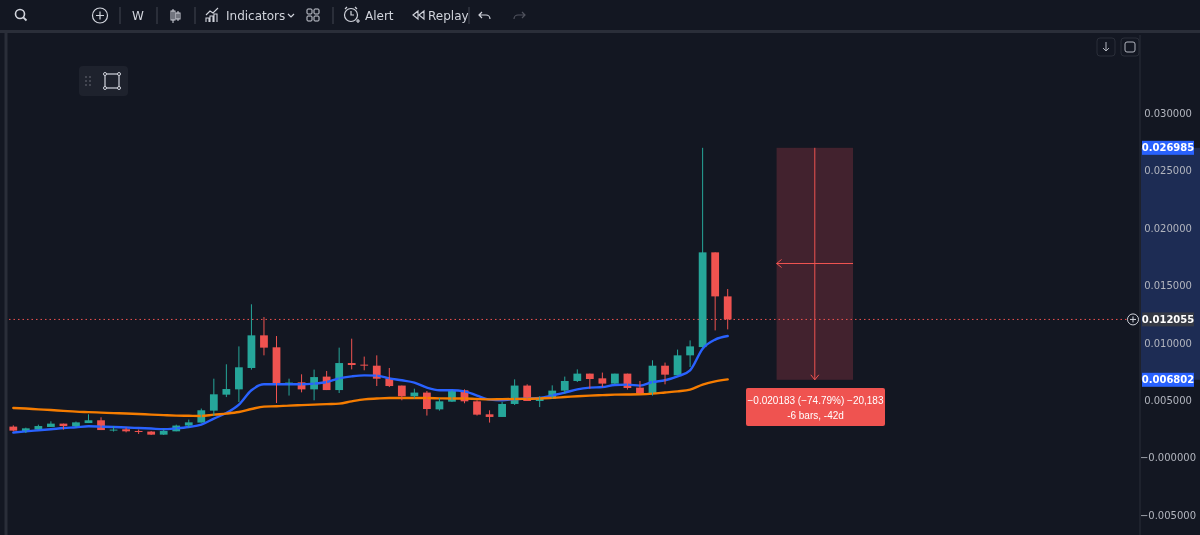  Describe the element at coordinates (815, 415) in the screenshot. I see `text: -6 bars, -42d` at that location.